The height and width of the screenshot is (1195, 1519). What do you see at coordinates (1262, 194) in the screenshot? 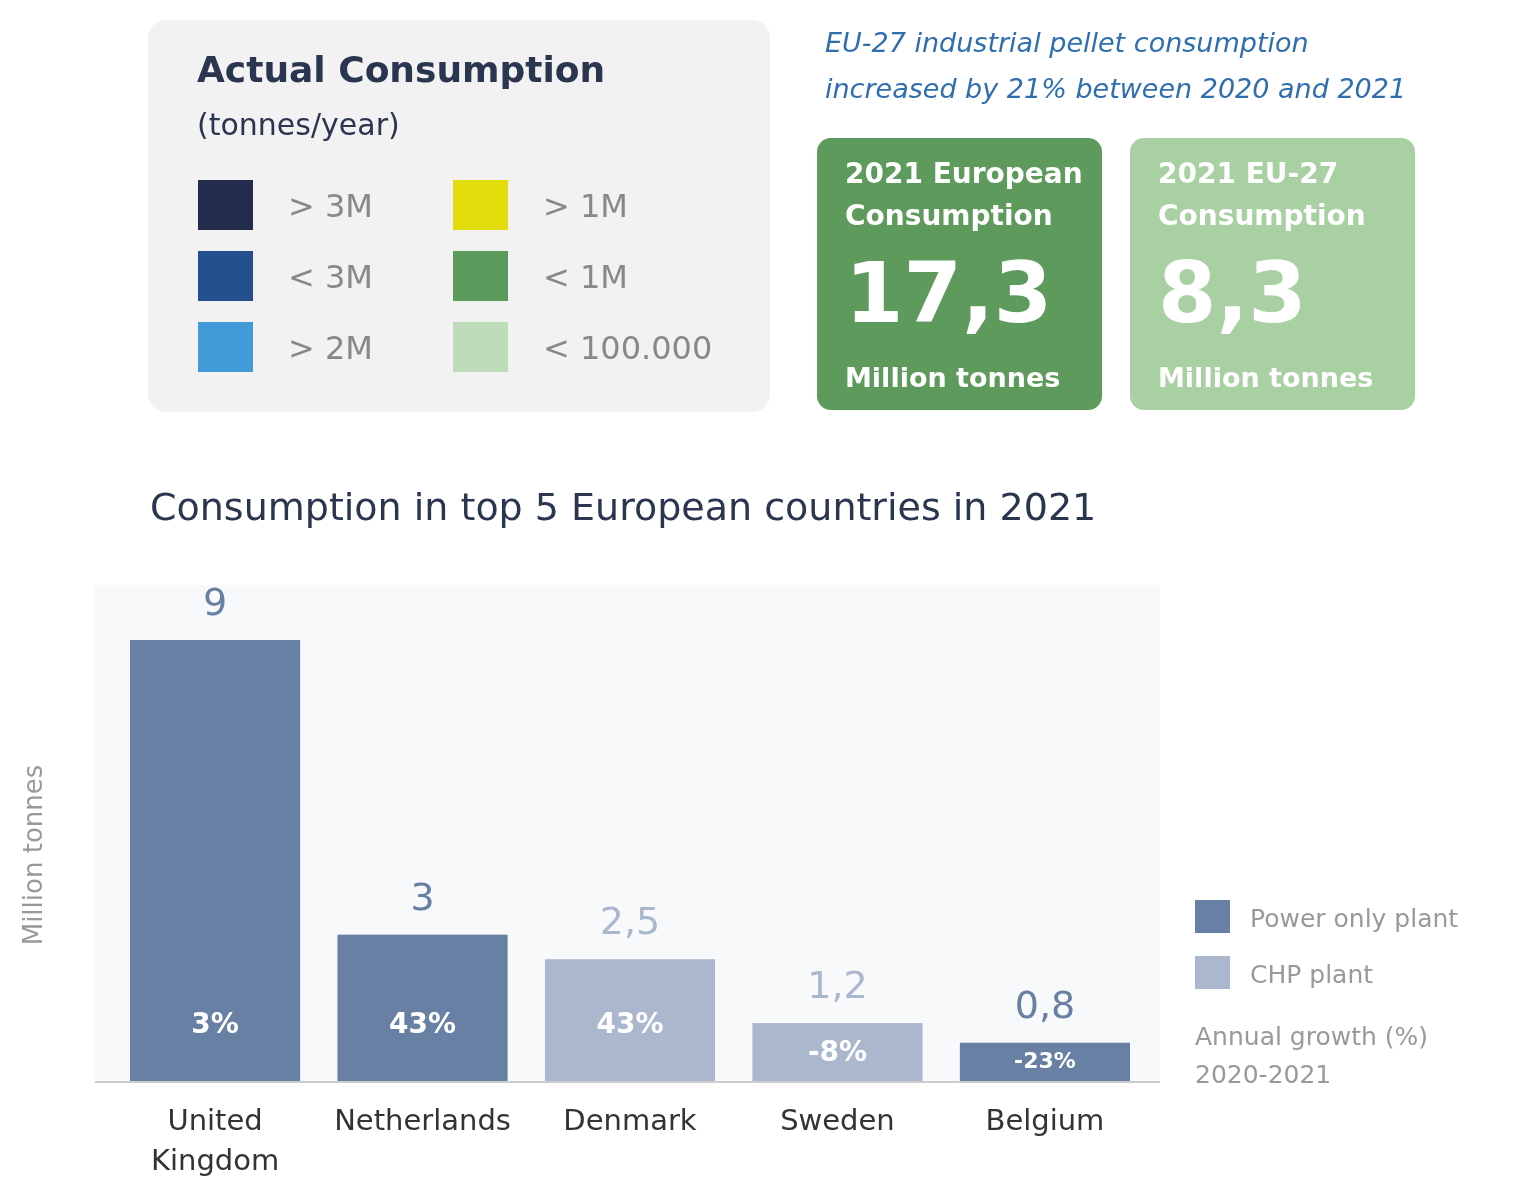
I see `text: 2021 EU-27 Consumption` at bounding box center [1262, 194].